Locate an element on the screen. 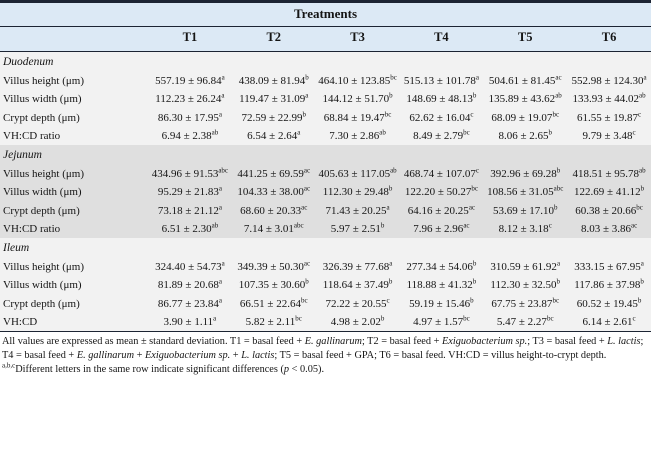 The height and width of the screenshot is (468, 651). value-cell: 349.39 ± 50.30ac is located at coordinates (274, 266).